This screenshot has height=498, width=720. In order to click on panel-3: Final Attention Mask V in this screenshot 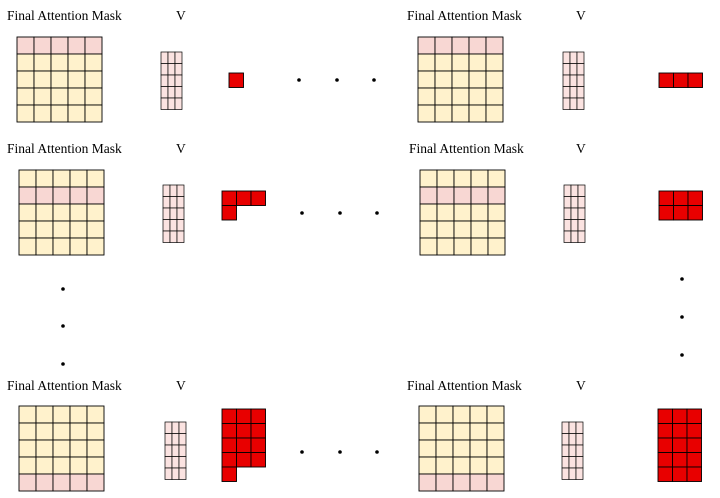, I will do `click(193, 198)`.